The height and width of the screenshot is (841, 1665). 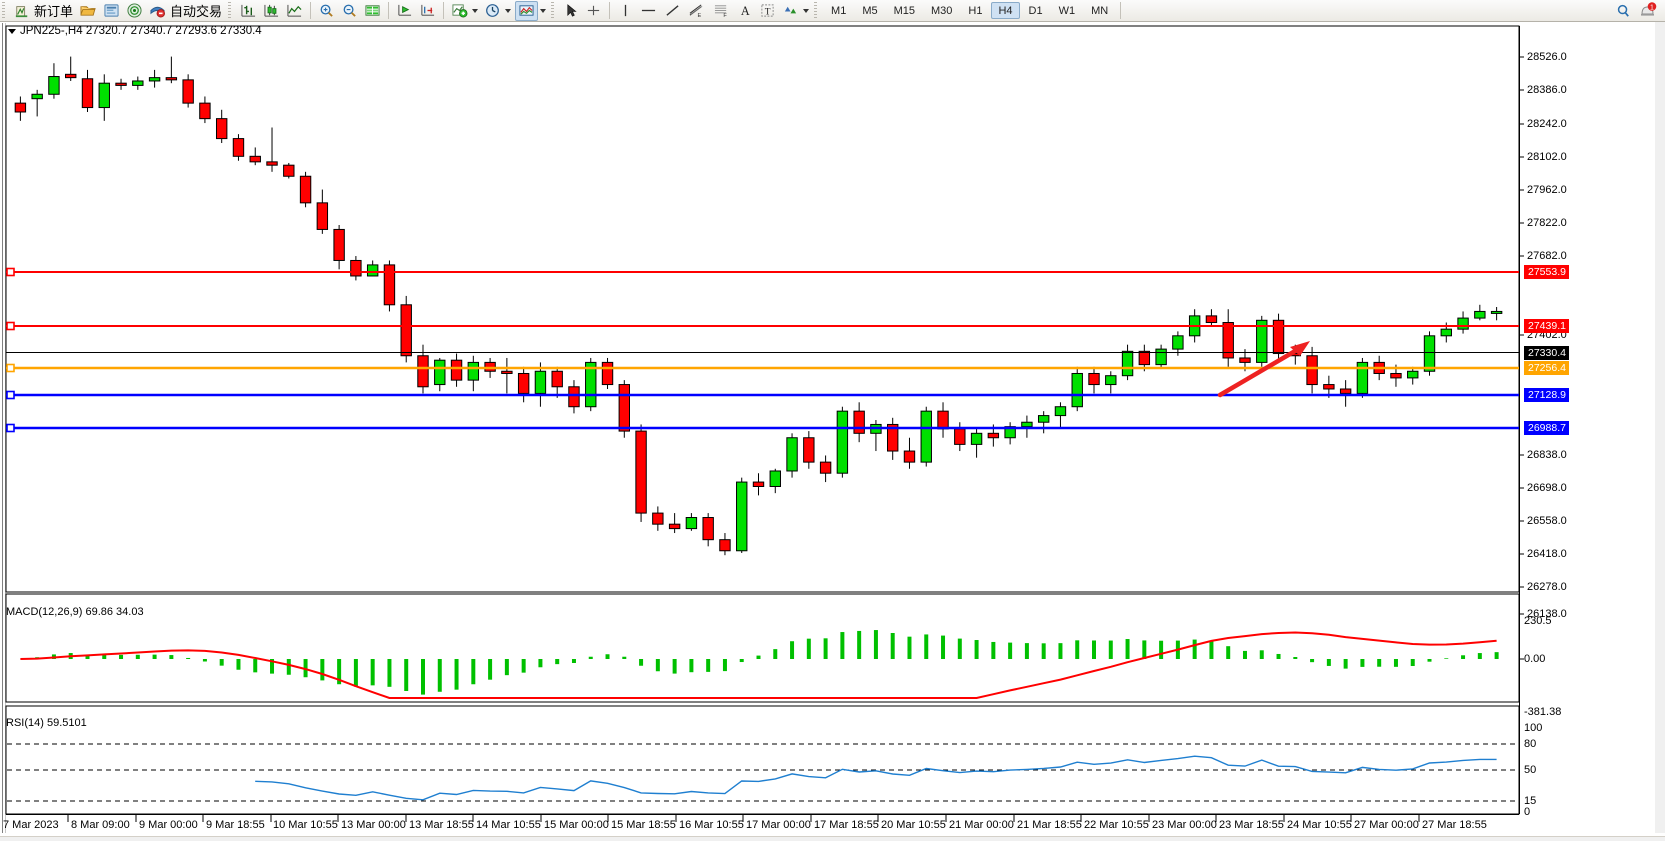 I want to click on time-axis-label: 13 Mar 18:55, so click(x=441, y=825).